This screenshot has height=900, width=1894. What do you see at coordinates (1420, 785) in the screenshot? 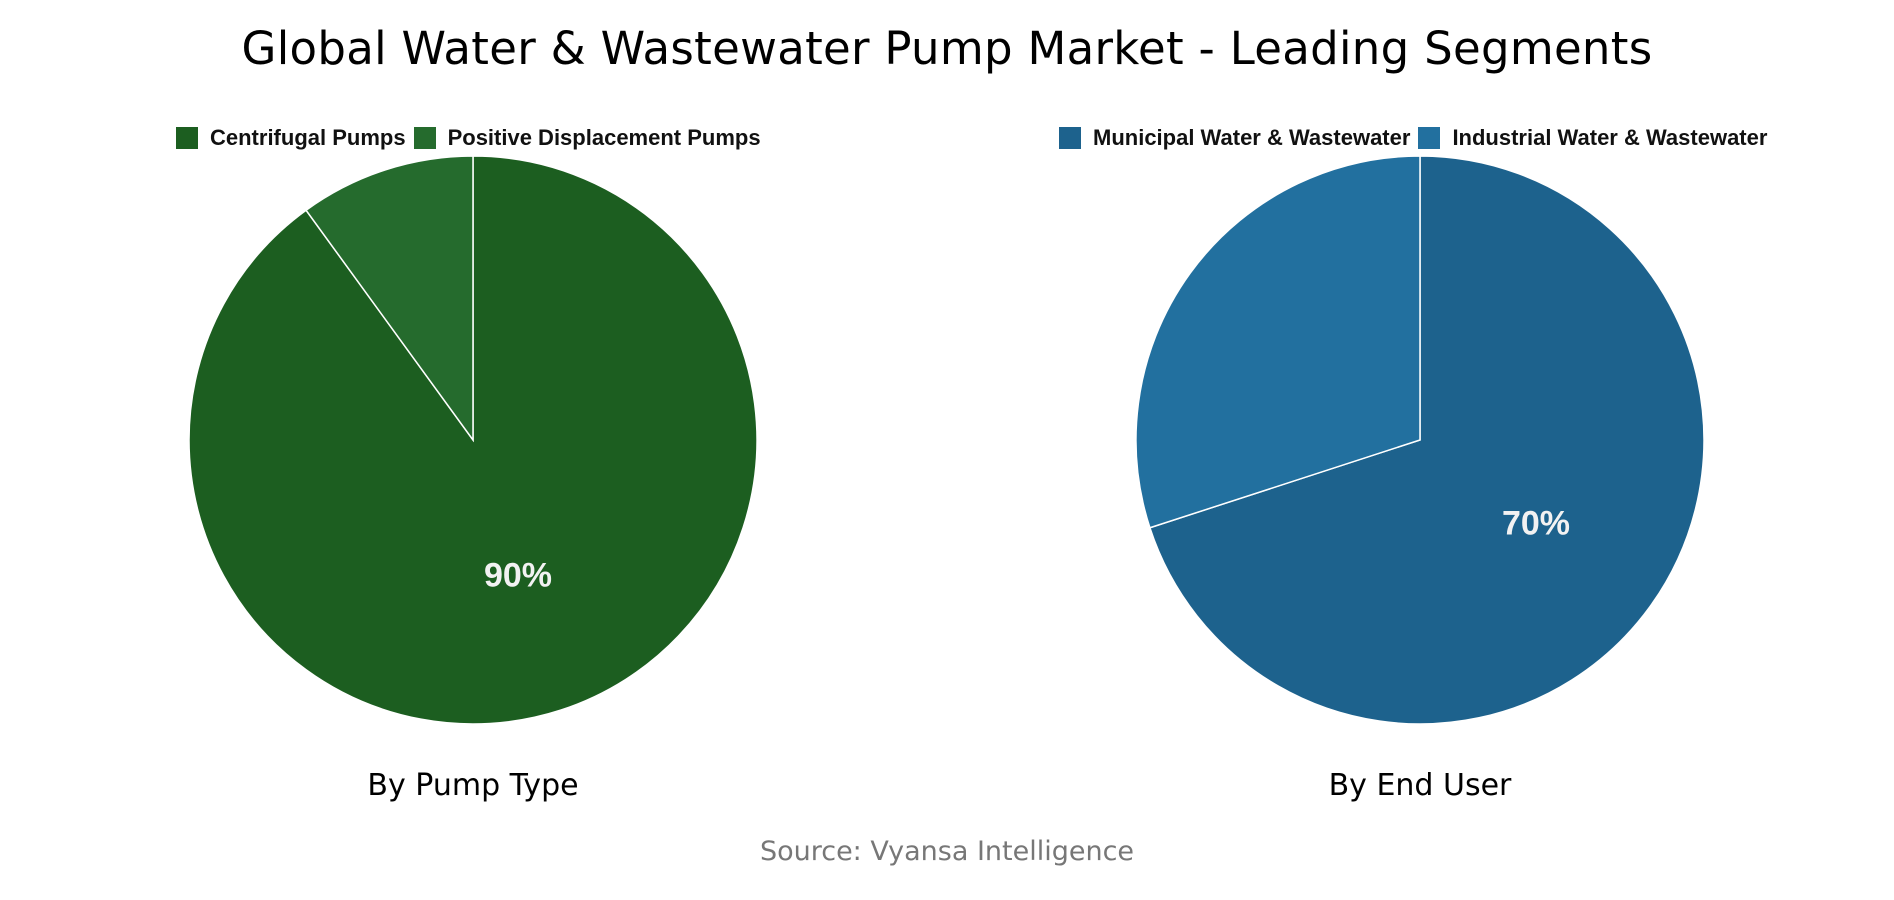
I see `subtitle-end-user: By End User` at bounding box center [1420, 785].